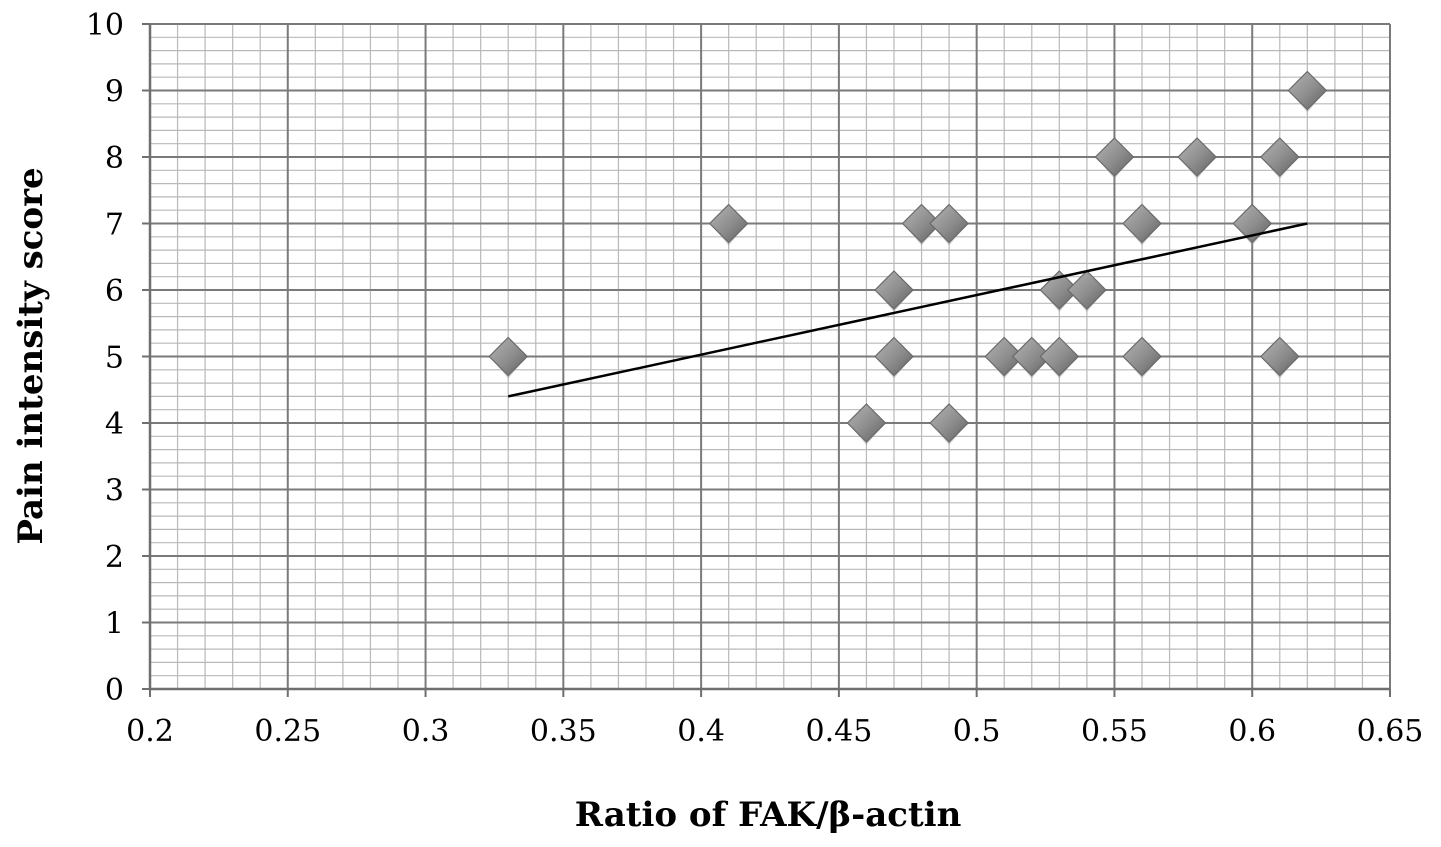 The width and height of the screenshot is (1441, 847). What do you see at coordinates (114, 92) in the screenshot?
I see `y-tick-label: 9` at bounding box center [114, 92].